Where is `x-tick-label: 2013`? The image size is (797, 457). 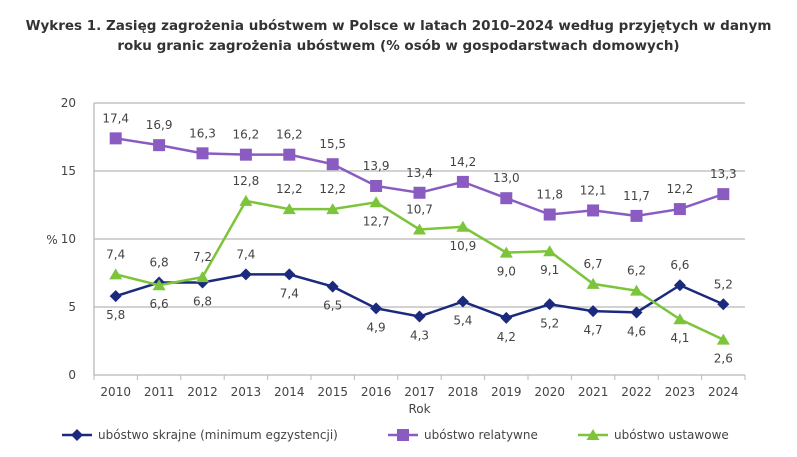 x-tick-label: 2013 is located at coordinates (246, 392).